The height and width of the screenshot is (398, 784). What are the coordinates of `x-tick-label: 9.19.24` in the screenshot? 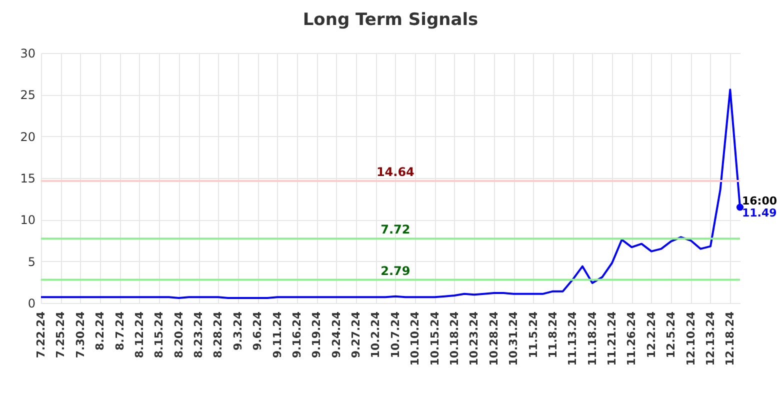 It's located at (317, 334).